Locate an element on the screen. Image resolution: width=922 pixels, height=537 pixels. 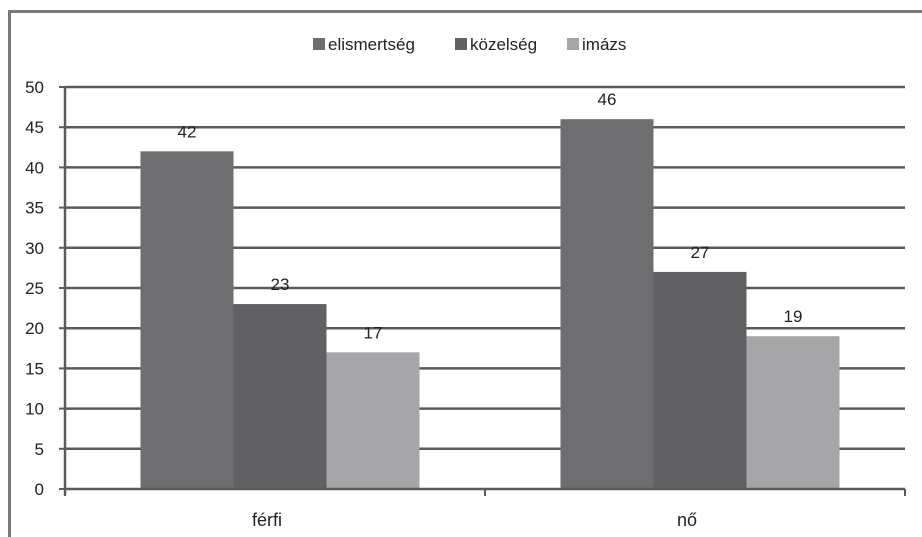
data-label: 23 is located at coordinates (280, 284).